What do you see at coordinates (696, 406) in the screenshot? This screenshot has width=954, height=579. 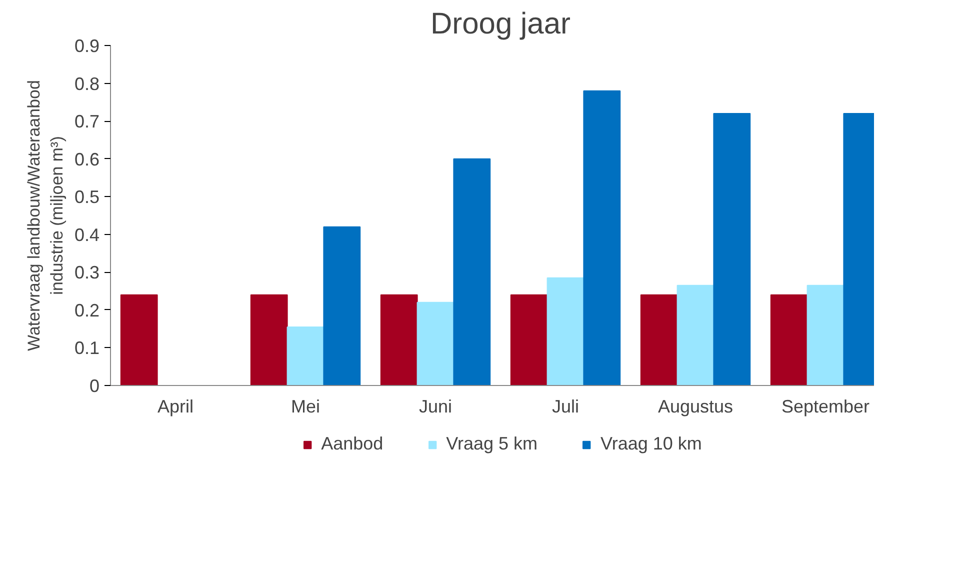 I see `x-tick-label: Augustus` at bounding box center [696, 406].